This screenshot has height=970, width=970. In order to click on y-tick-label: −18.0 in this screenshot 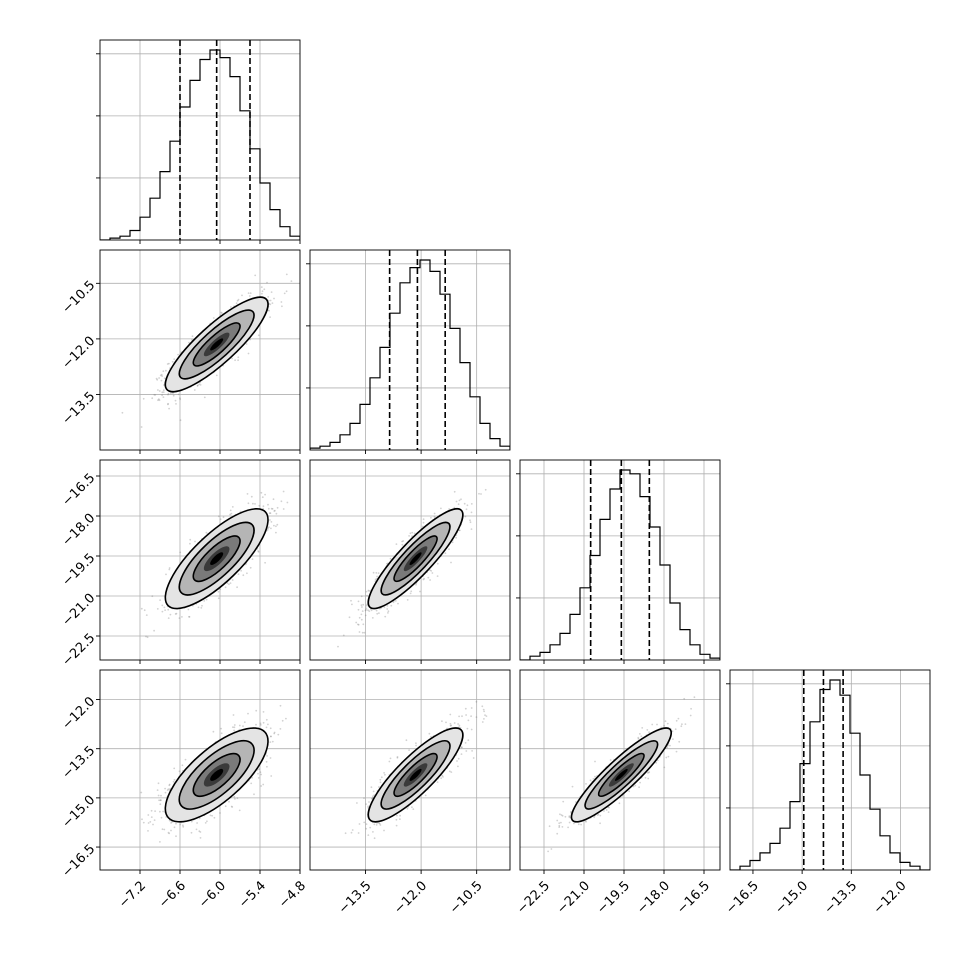, I will do `click(79, 530)`.